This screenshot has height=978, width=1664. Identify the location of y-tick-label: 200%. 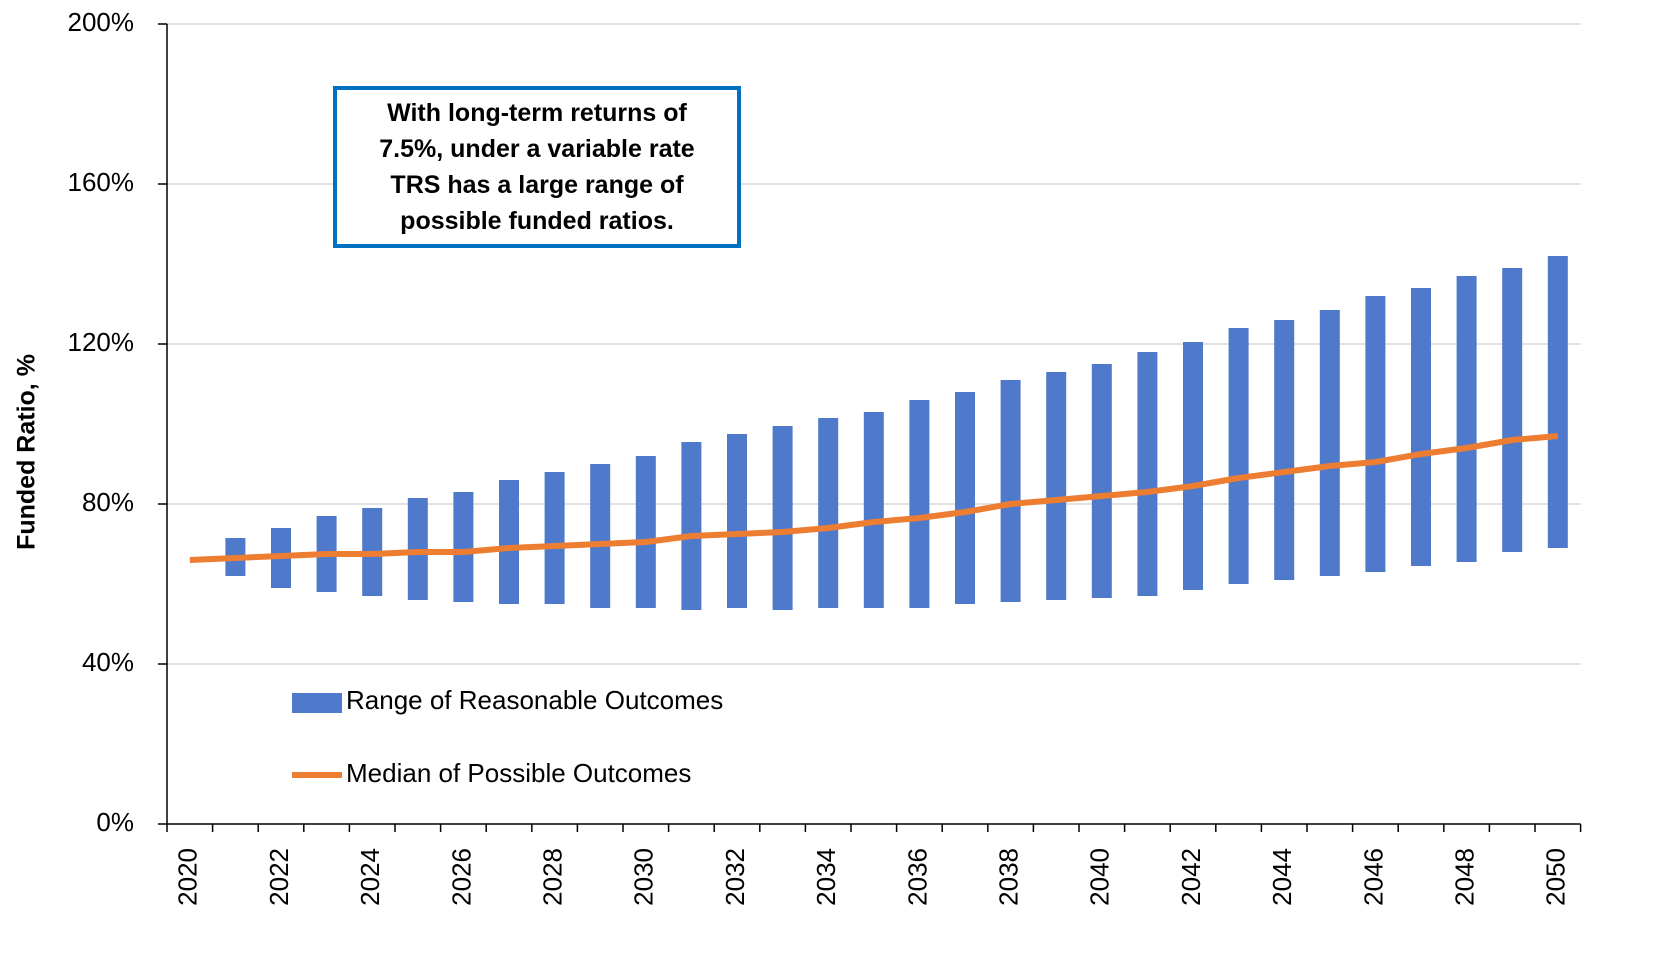
(101, 22).